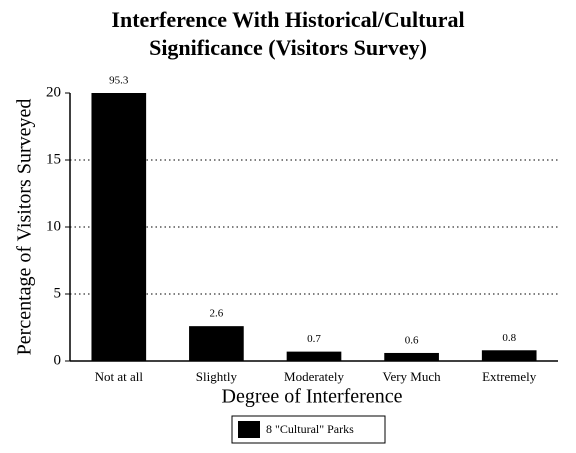  What do you see at coordinates (119, 376) in the screenshot?
I see `x-tick-label: Not at all` at bounding box center [119, 376].